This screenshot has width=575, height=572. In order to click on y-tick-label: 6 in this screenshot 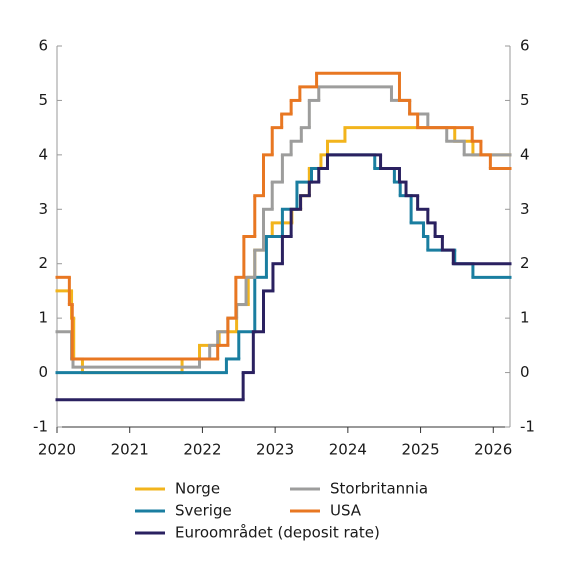, I will do `click(43, 46)`.